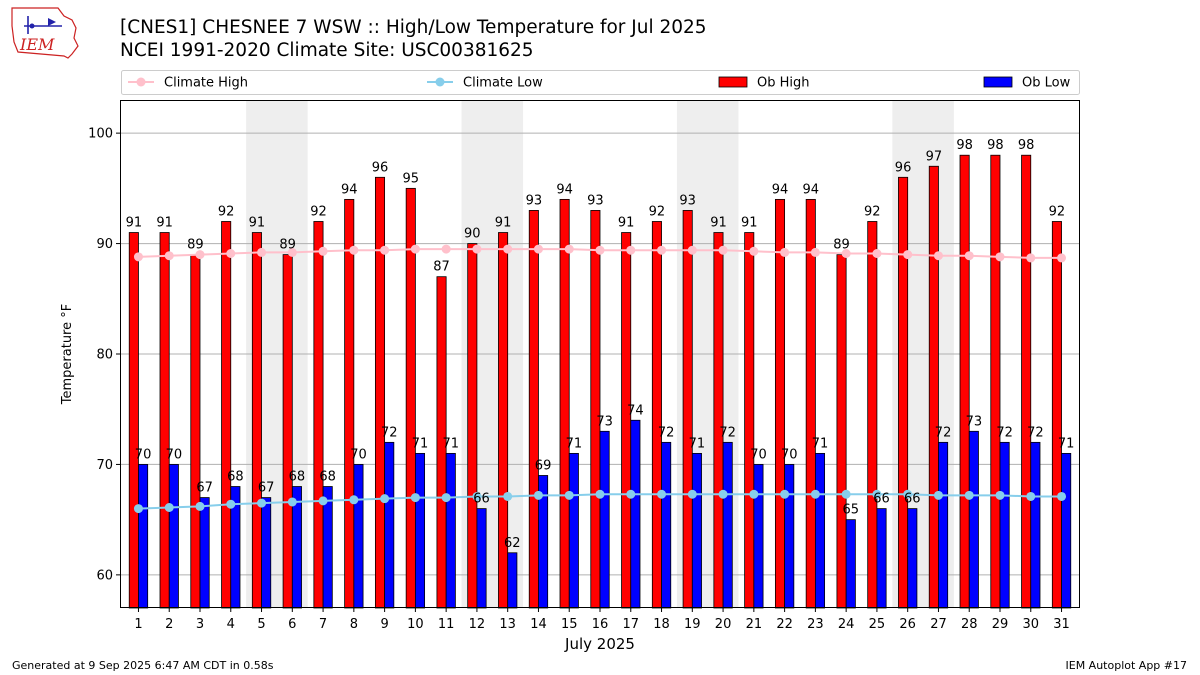 Image resolution: width=1200 pixels, height=675 pixels. I want to click on x-tick-label-9: 9, so click(384, 624).